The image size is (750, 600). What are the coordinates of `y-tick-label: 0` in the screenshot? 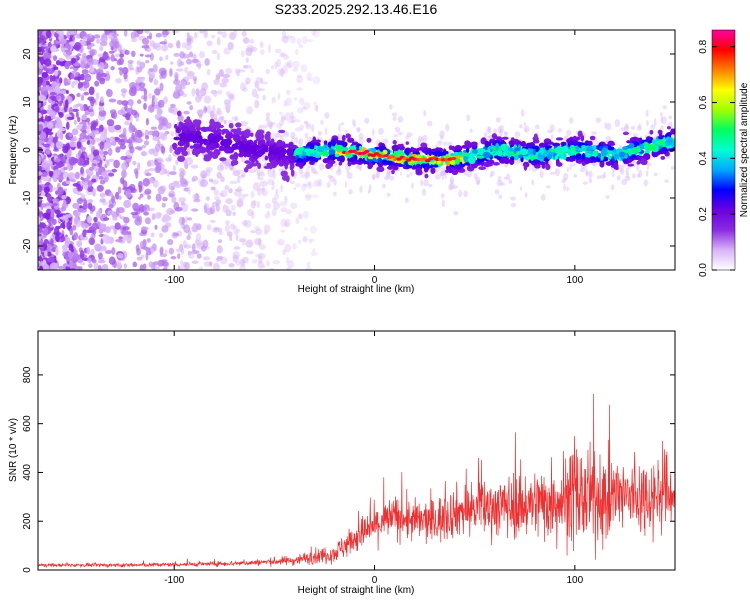 It's located at (27, 150).